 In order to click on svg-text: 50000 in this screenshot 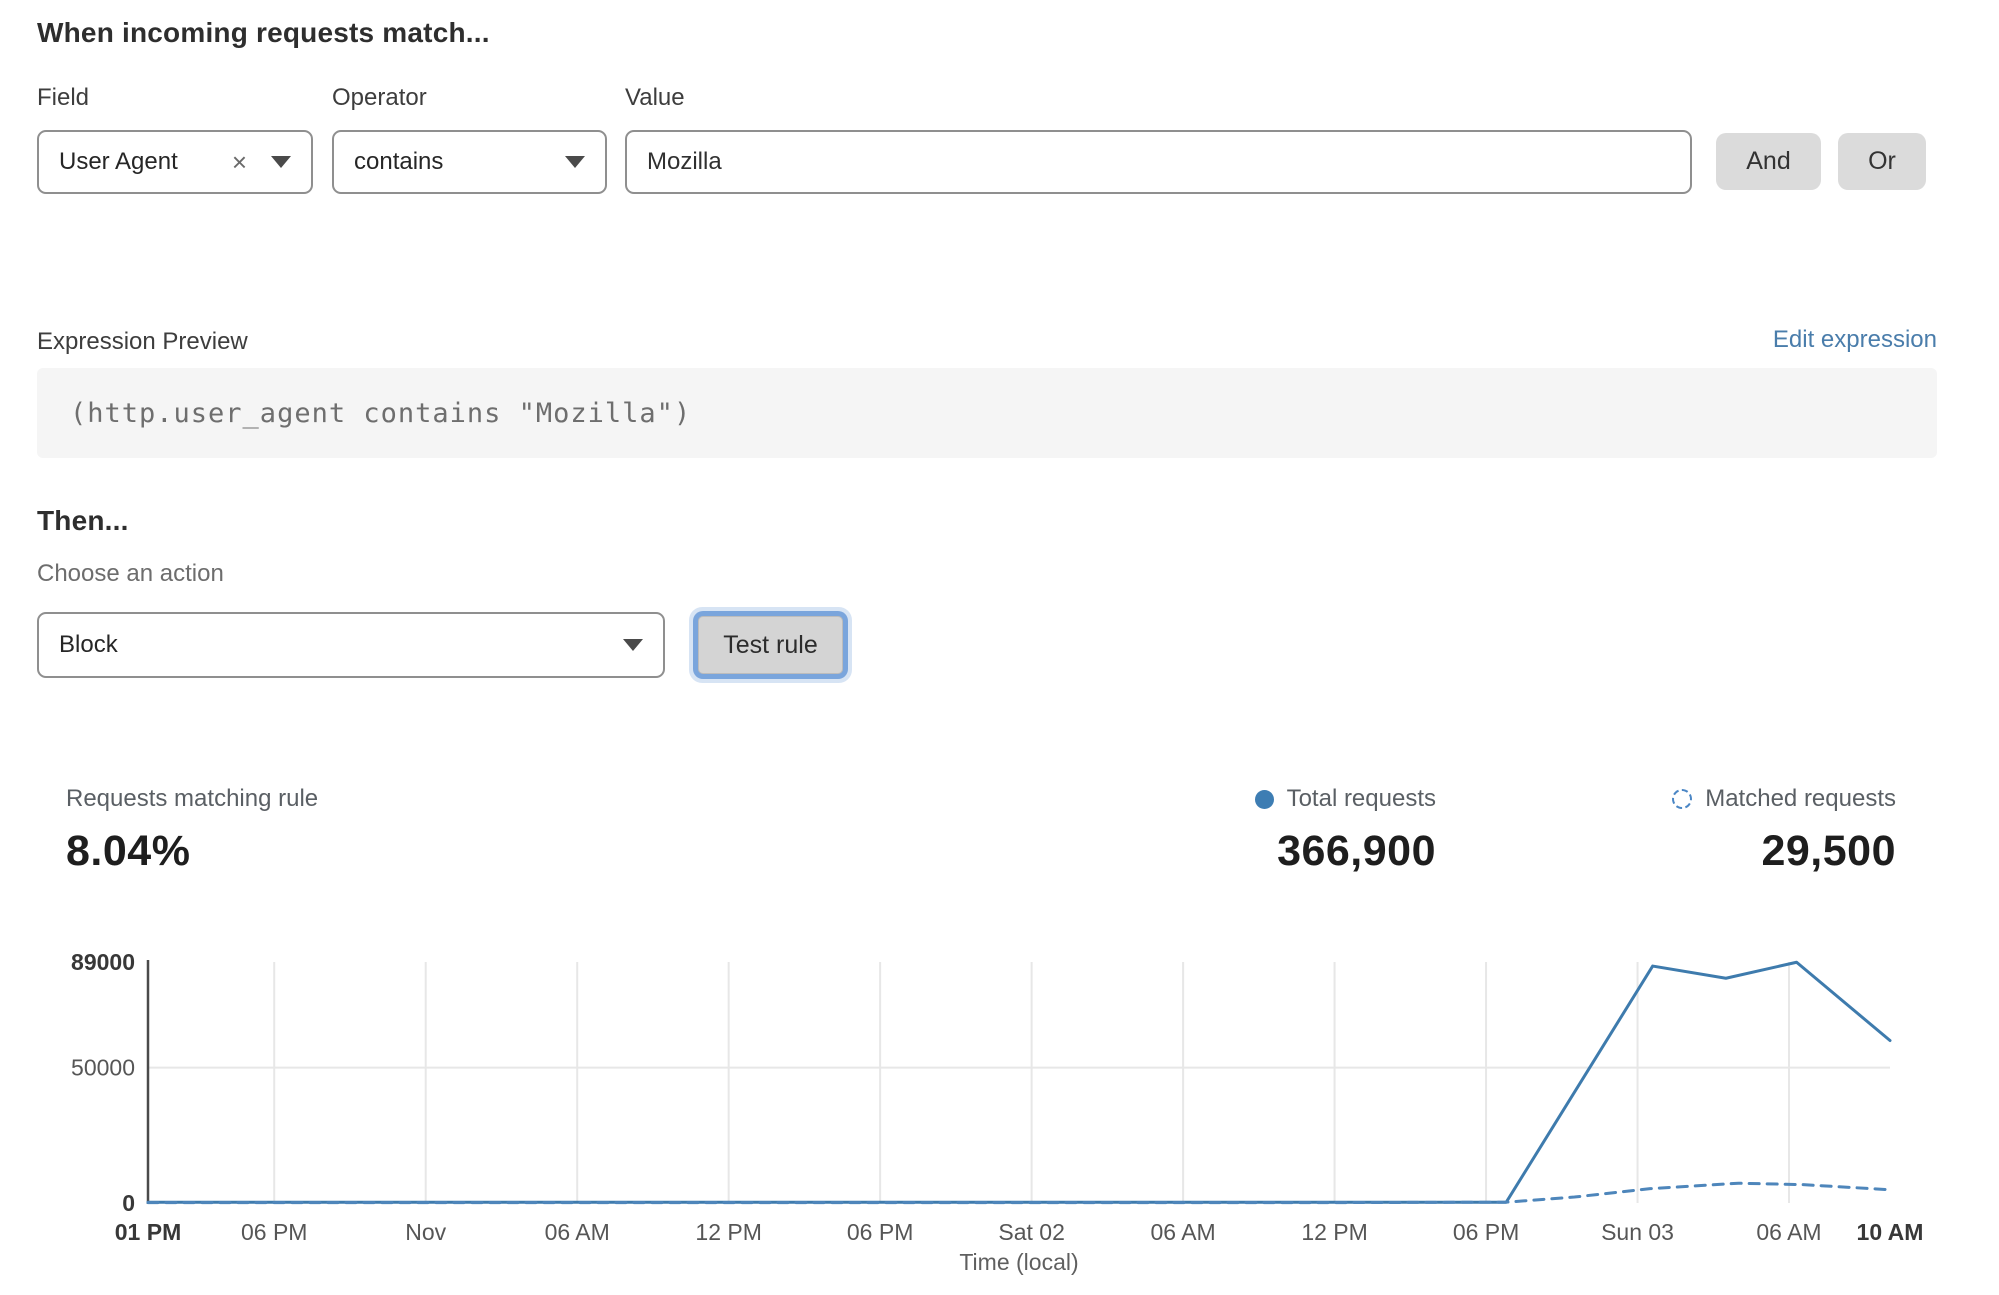, I will do `click(103, 1068)`.